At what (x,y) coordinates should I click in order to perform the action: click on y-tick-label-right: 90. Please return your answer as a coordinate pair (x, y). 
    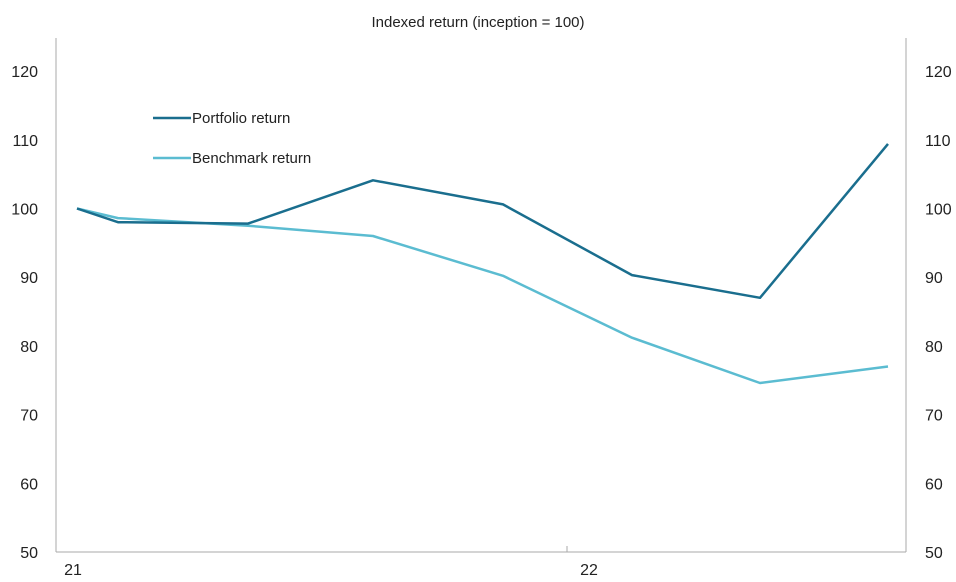
    Looking at the image, I should click on (934, 278).